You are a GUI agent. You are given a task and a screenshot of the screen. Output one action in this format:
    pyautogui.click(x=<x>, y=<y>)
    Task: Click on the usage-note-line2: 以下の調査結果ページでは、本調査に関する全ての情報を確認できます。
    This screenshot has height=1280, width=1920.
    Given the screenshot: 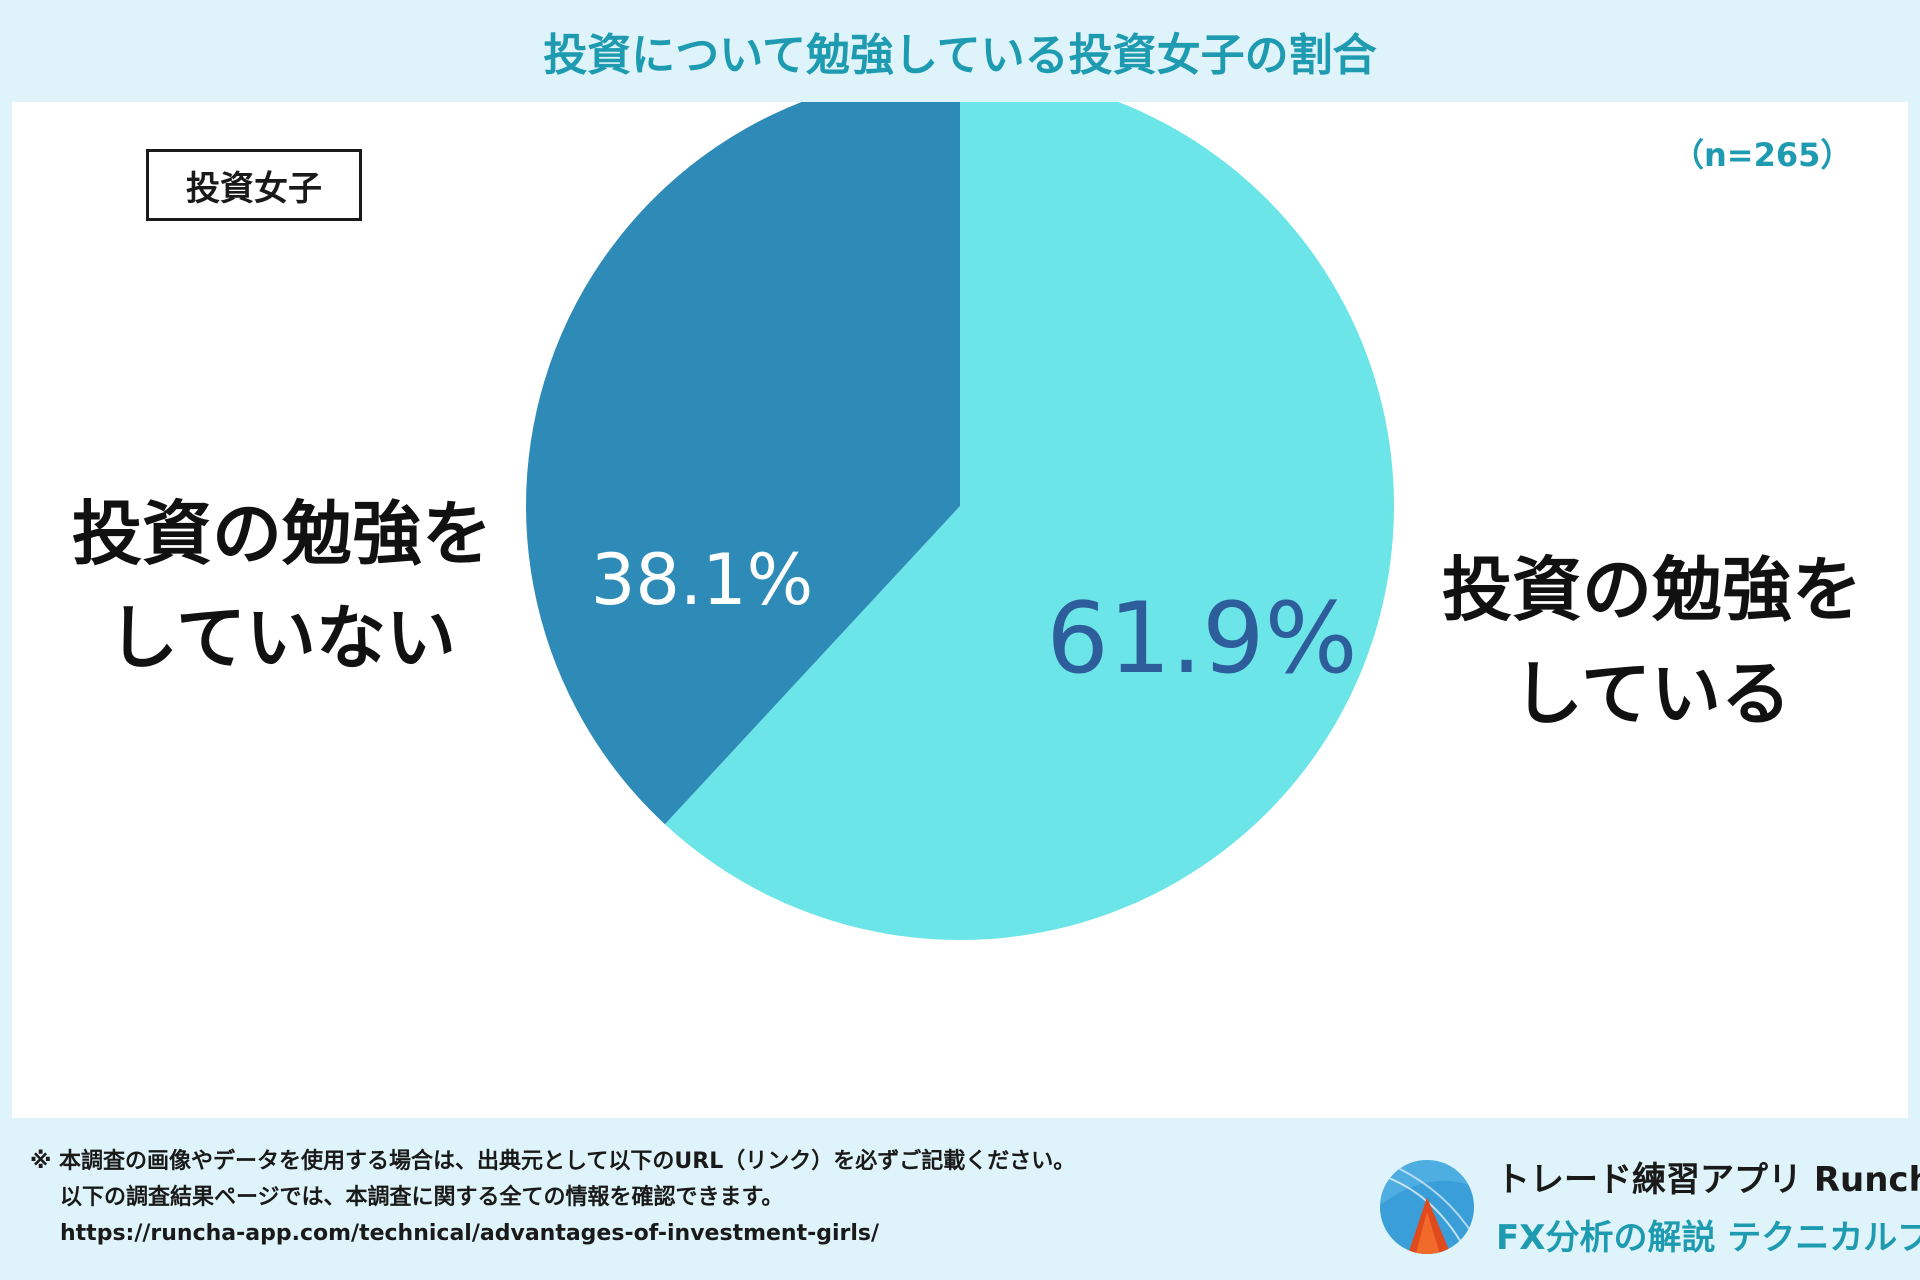 What is the action you would take?
    pyautogui.click(x=422, y=1197)
    